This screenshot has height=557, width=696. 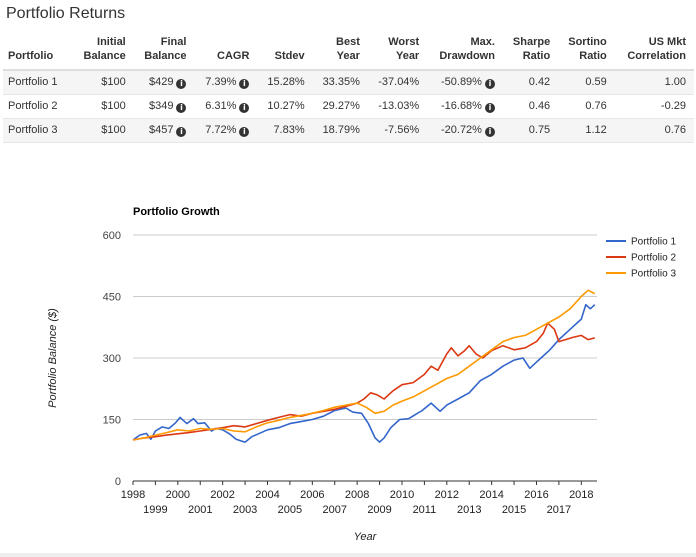 What do you see at coordinates (404, 42) in the screenshot?
I see `column-header-line-1: Worst` at bounding box center [404, 42].